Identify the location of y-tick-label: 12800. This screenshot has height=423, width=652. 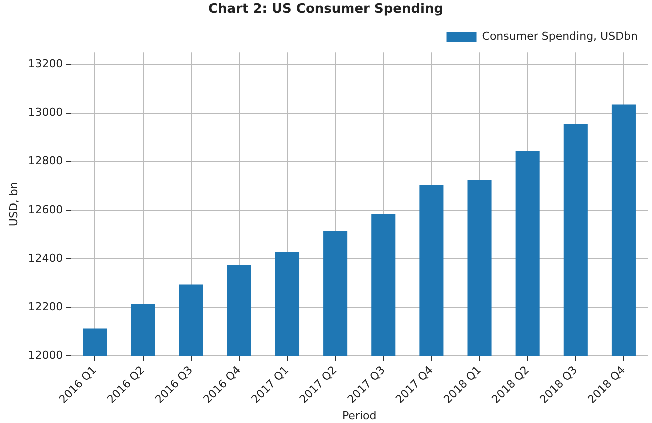
(46, 161).